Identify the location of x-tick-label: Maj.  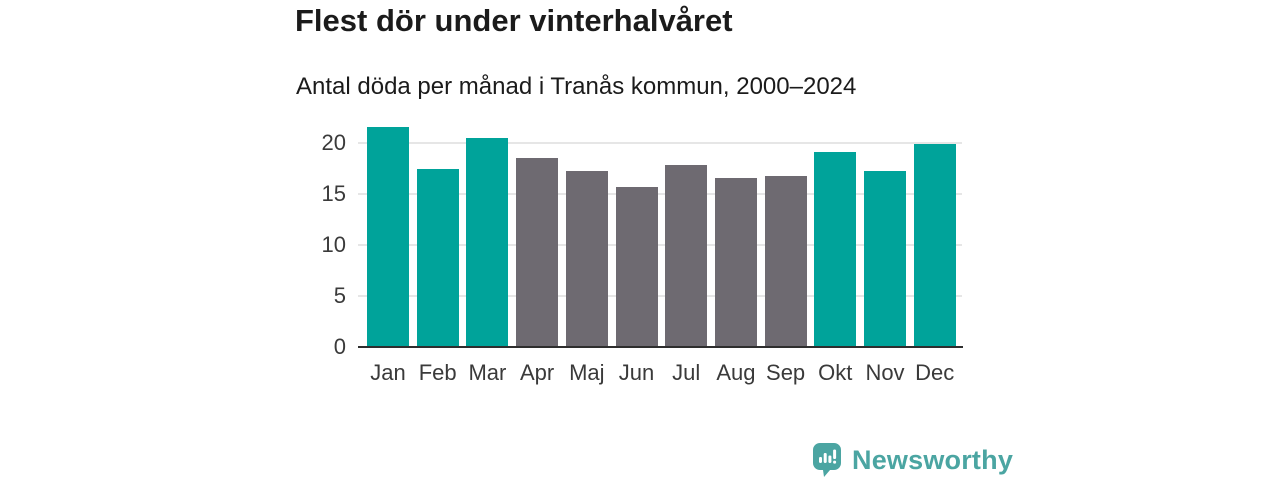
(587, 372).